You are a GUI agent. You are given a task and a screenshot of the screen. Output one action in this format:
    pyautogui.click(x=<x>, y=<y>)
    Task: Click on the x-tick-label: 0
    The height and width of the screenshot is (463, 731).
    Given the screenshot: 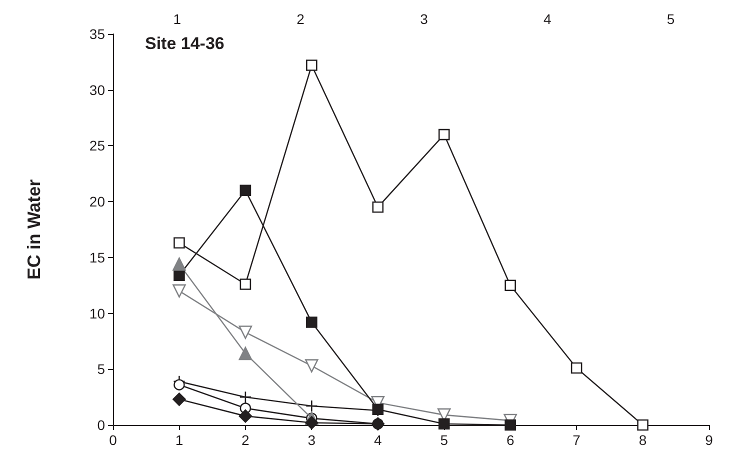 What is the action you would take?
    pyautogui.click(x=113, y=440)
    